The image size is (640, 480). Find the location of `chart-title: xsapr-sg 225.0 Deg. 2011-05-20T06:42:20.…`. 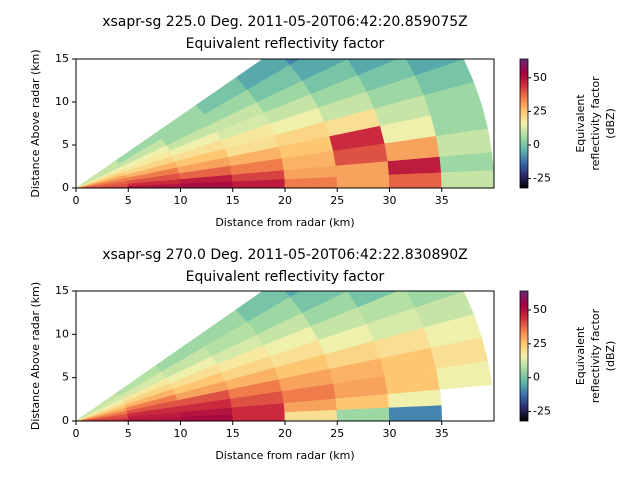

chart-title: xsapr-sg 225.0 Deg. 2011-05-20T06:42:20.… is located at coordinates (285, 22).